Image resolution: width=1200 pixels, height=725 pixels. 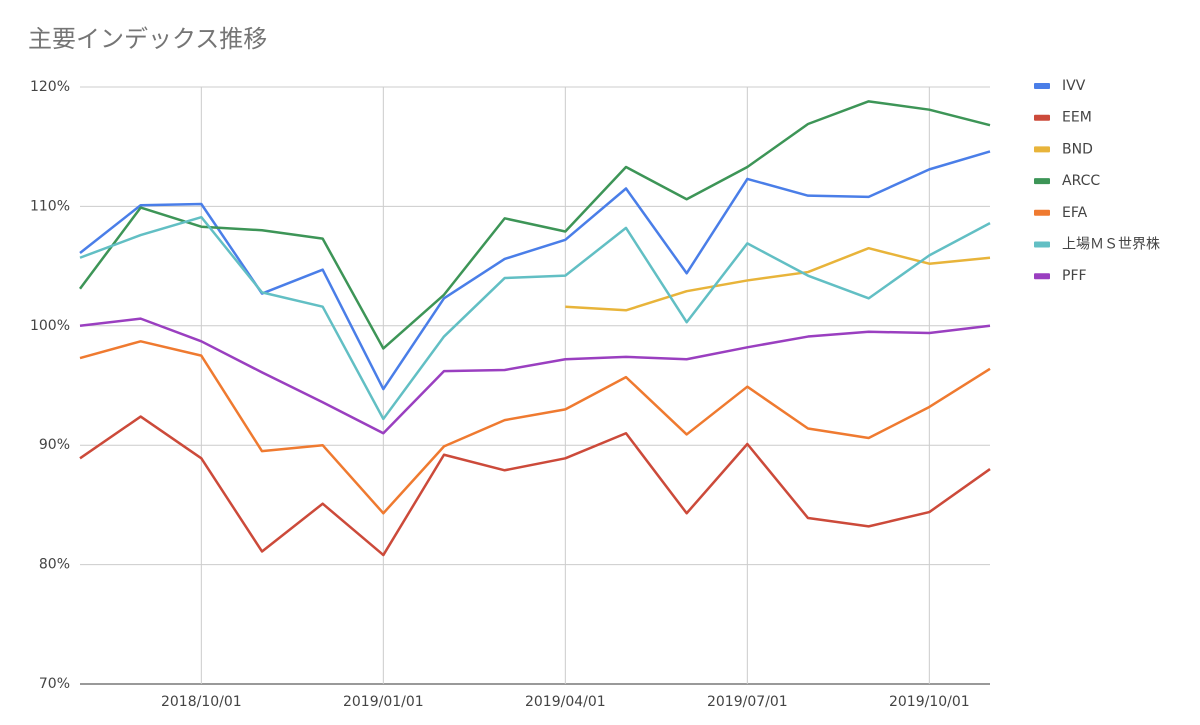 What do you see at coordinates (1081, 181) in the screenshot?
I see `legend-label: ARCC` at bounding box center [1081, 181].